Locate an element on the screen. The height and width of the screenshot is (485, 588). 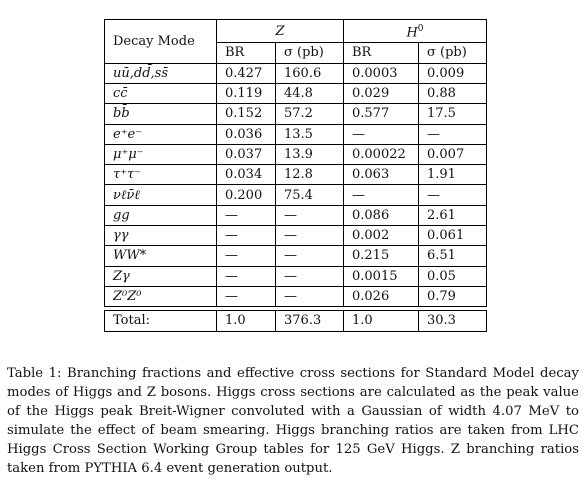
decay-mode-cell: WW* is located at coordinates (160, 256).